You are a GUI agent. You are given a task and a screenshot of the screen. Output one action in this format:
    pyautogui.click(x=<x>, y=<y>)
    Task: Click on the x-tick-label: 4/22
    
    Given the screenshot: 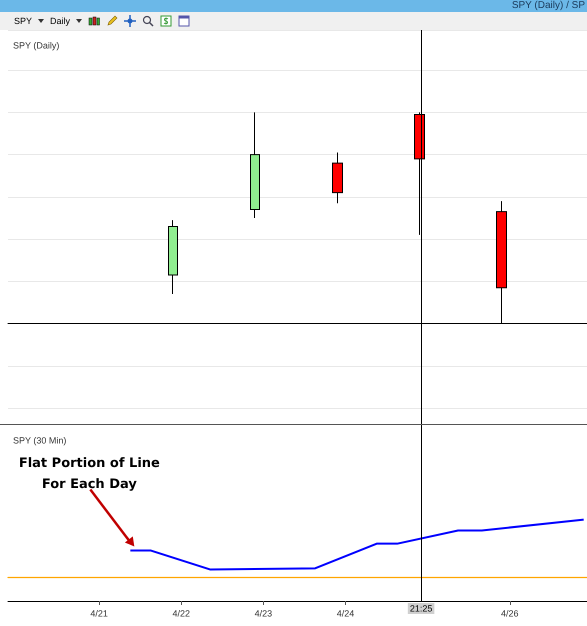 What is the action you would take?
    pyautogui.click(x=181, y=613)
    